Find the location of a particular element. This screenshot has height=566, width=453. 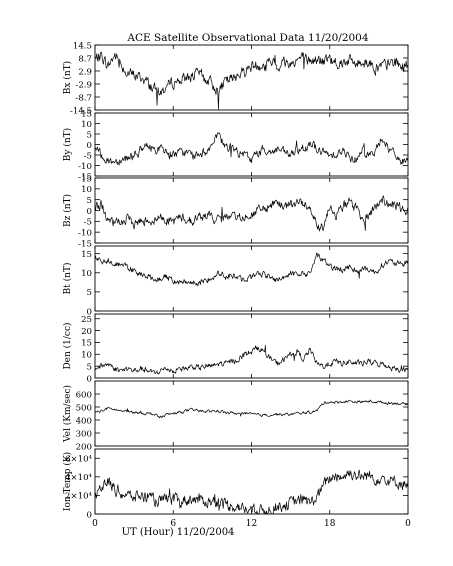

y-axis-title: Bt (nT) is located at coordinates (67, 279).